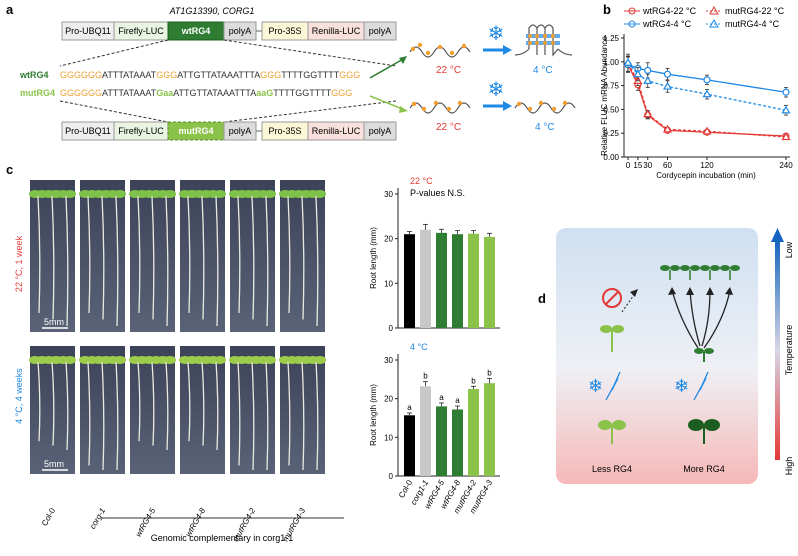 The width and height of the screenshot is (798, 556). What do you see at coordinates (448, 127) in the screenshot?
I see `mut-temp-warm: 22 °C` at bounding box center [448, 127].